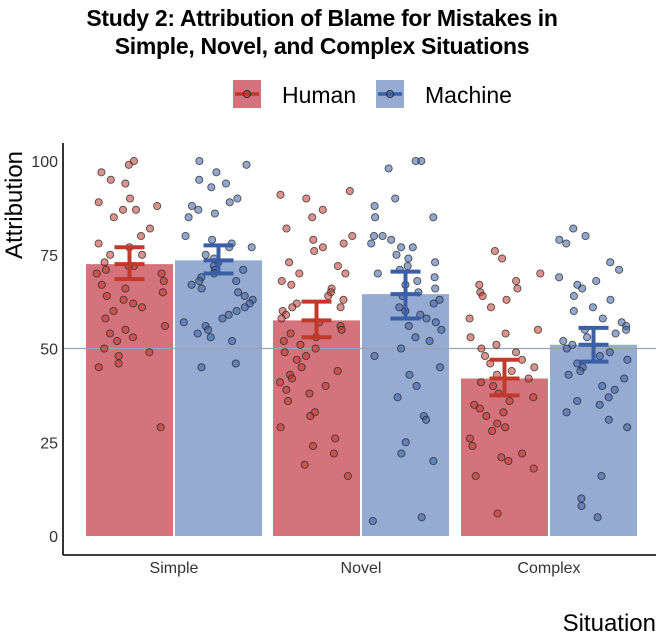  Describe the element at coordinates (129, 400) in the screenshot. I see `bar-human-simple` at that location.